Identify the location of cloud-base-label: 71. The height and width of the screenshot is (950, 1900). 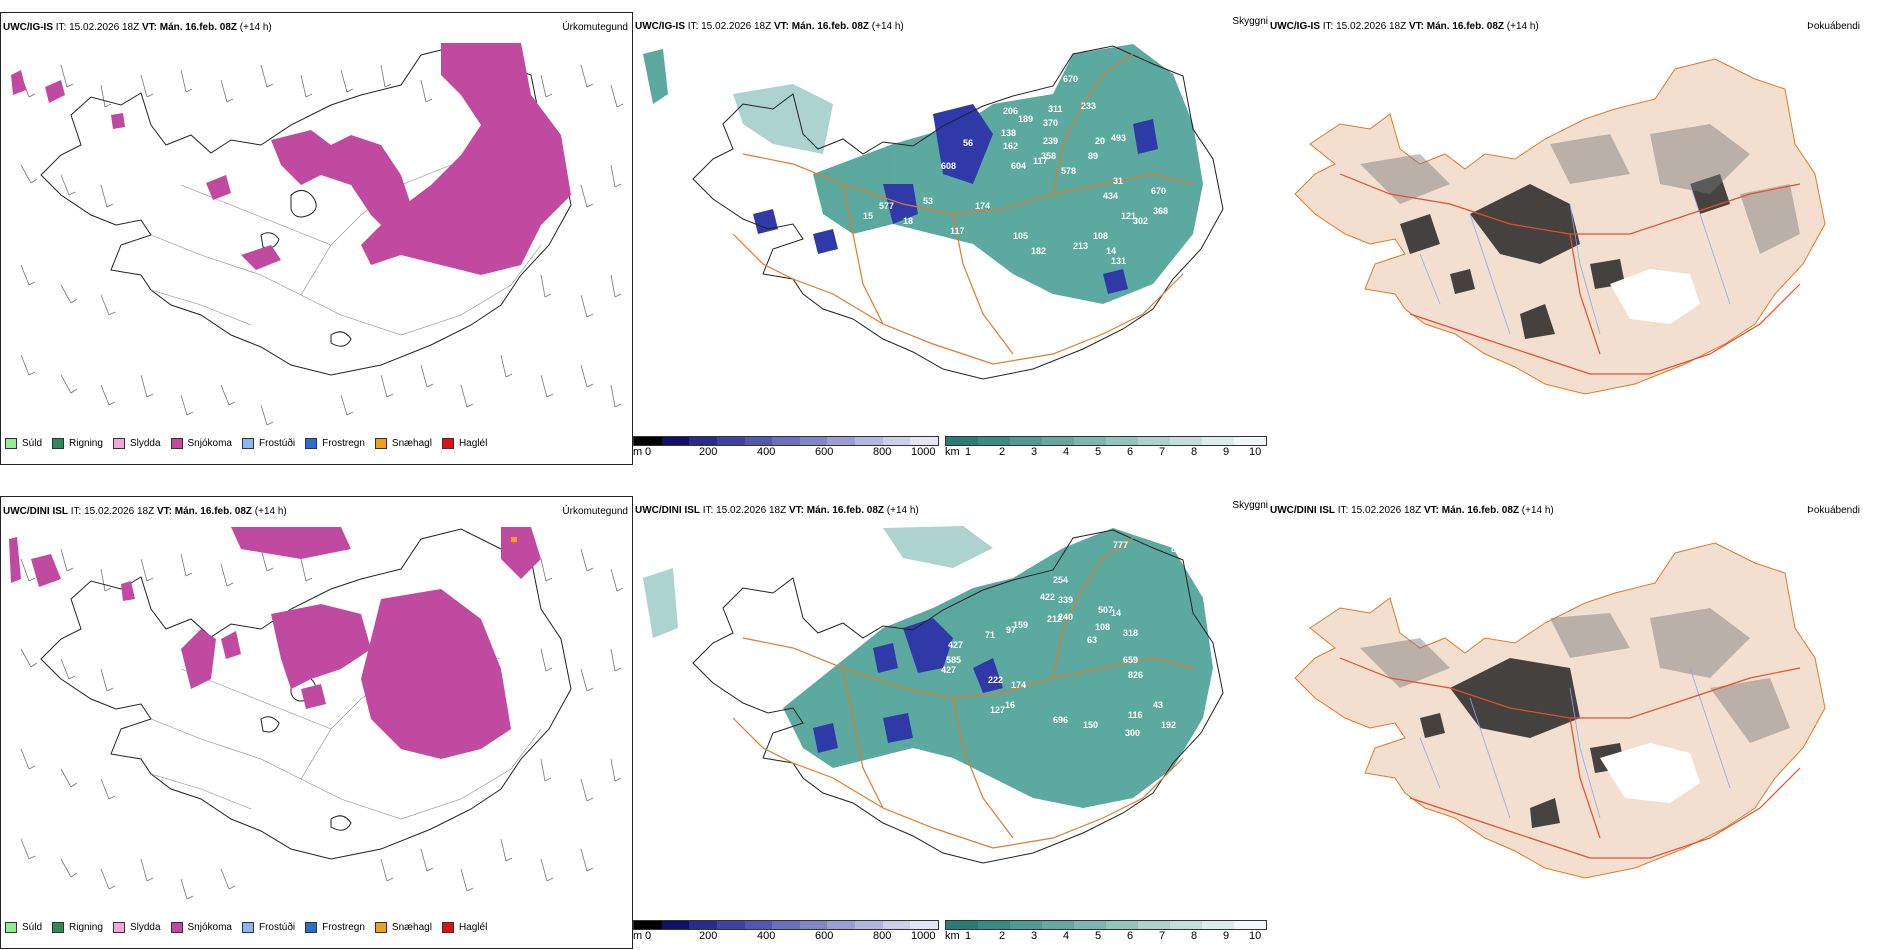
(990, 635).